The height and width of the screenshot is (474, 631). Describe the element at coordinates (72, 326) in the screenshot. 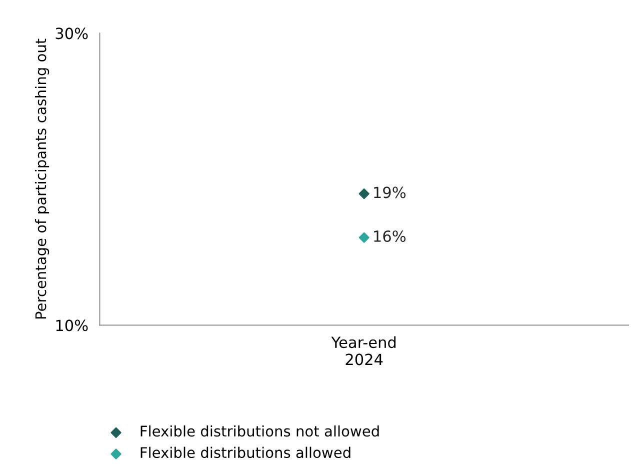

I see `y-tick-label: 10%` at that location.